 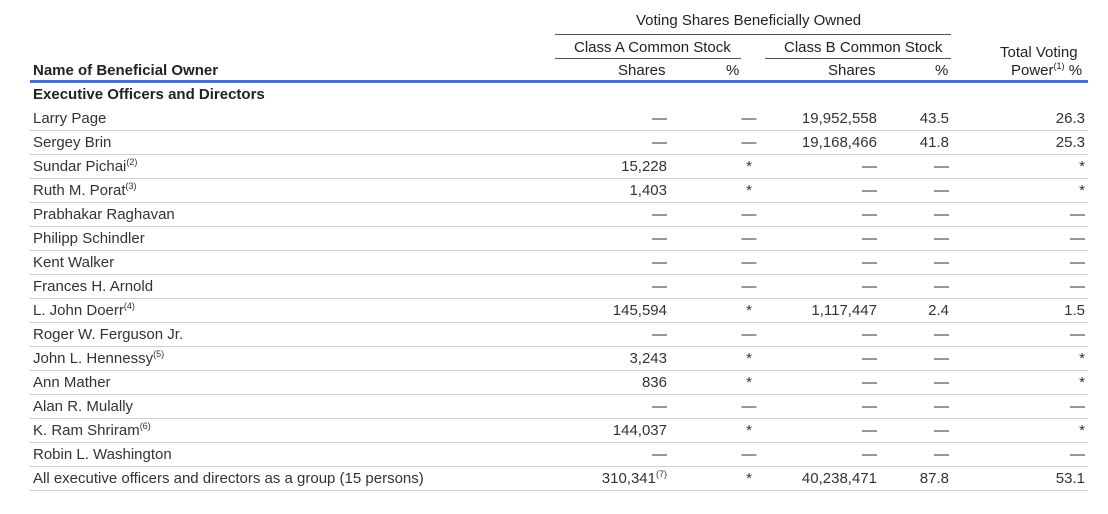 I want to click on class-a-pct-header: %, so click(x=733, y=70).